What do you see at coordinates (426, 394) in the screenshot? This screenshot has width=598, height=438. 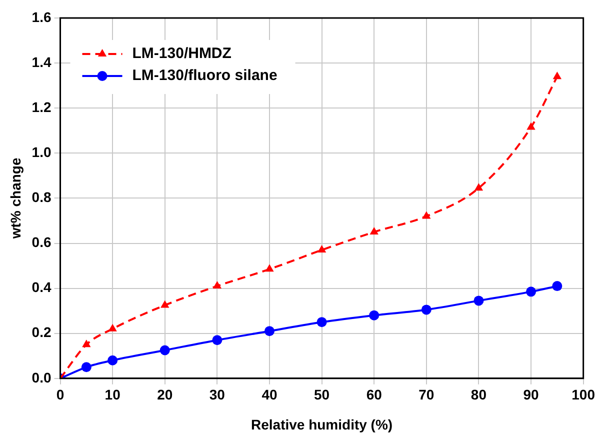 I see `x-tick-label: 70` at bounding box center [426, 394].